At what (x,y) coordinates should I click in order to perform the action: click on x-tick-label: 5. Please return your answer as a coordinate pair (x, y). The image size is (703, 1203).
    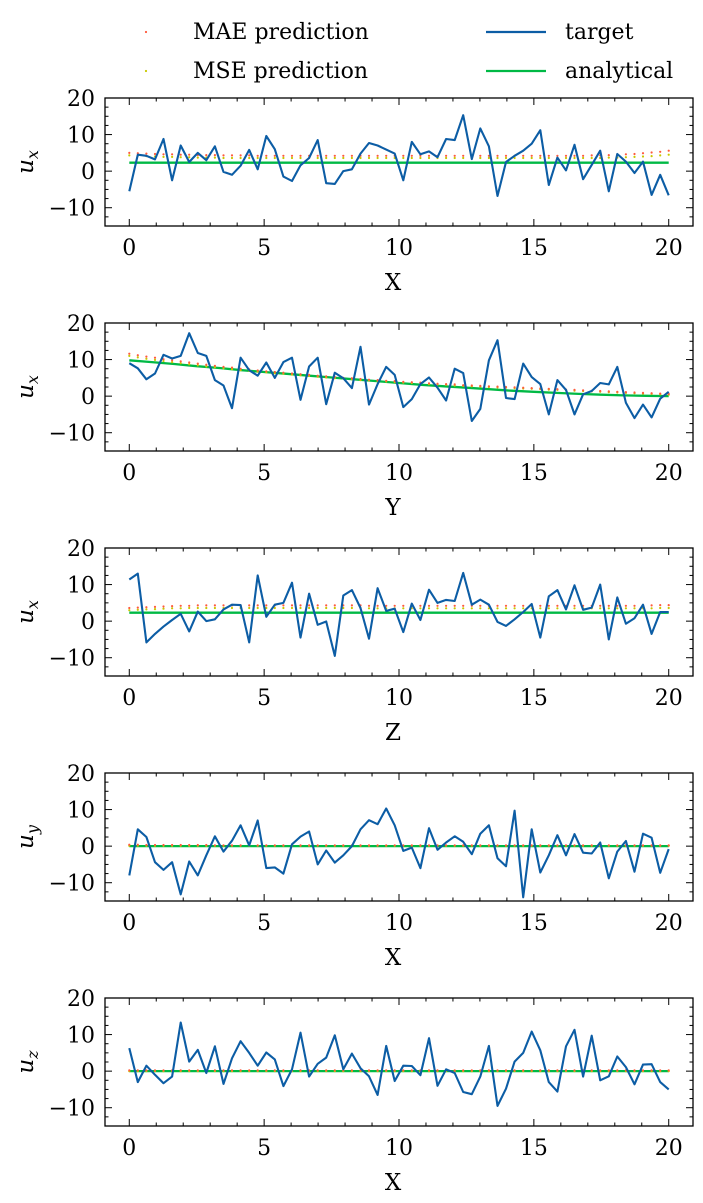
    Looking at the image, I should click on (264, 698).